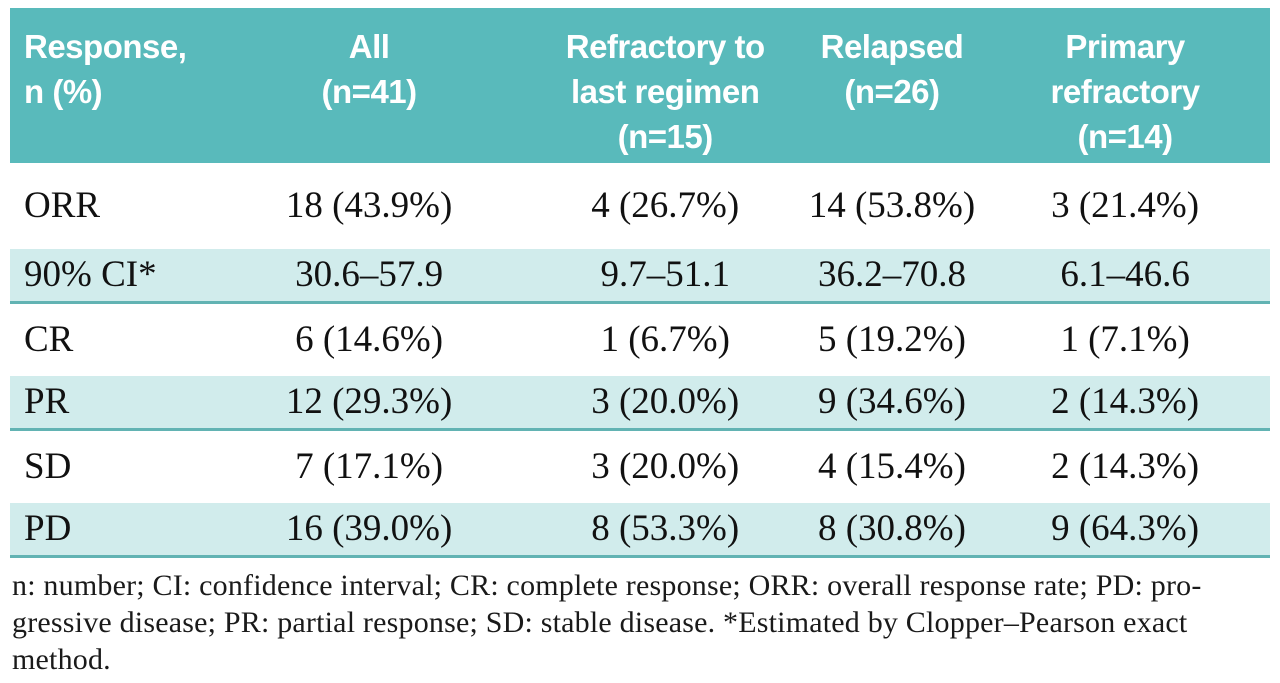  Describe the element at coordinates (892, 530) in the screenshot. I see `cell-value: 8 (30.8%)` at that location.